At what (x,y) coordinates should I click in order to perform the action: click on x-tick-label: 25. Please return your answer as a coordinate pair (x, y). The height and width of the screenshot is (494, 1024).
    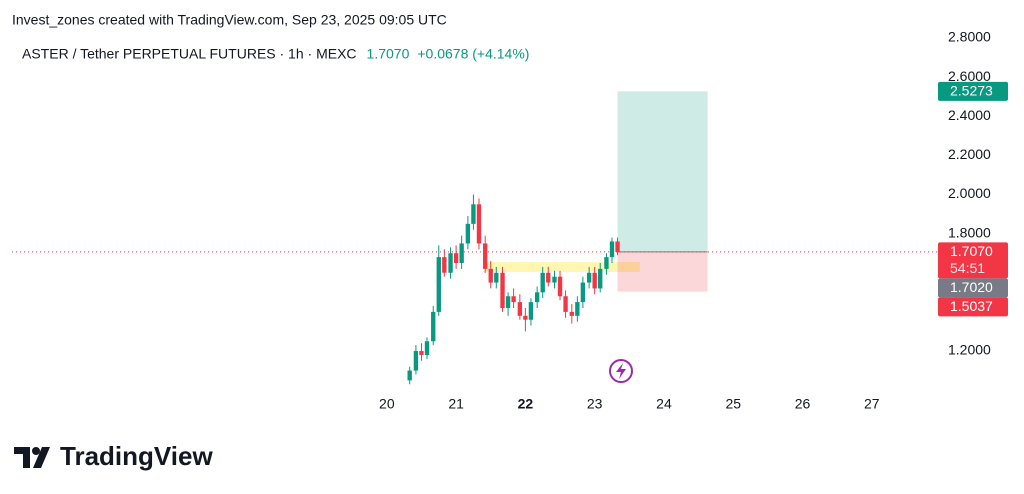
    Looking at the image, I should click on (733, 404).